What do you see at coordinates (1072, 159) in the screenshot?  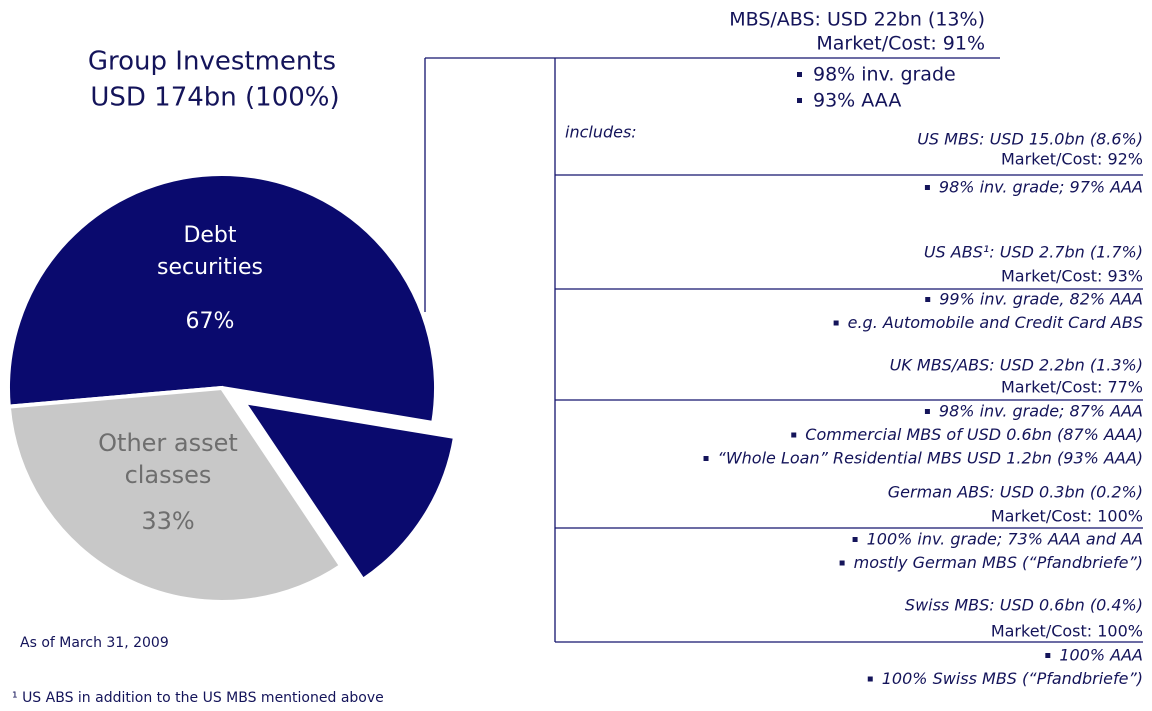 I see `item-ratio: Market/Cost: 92%` at bounding box center [1072, 159].